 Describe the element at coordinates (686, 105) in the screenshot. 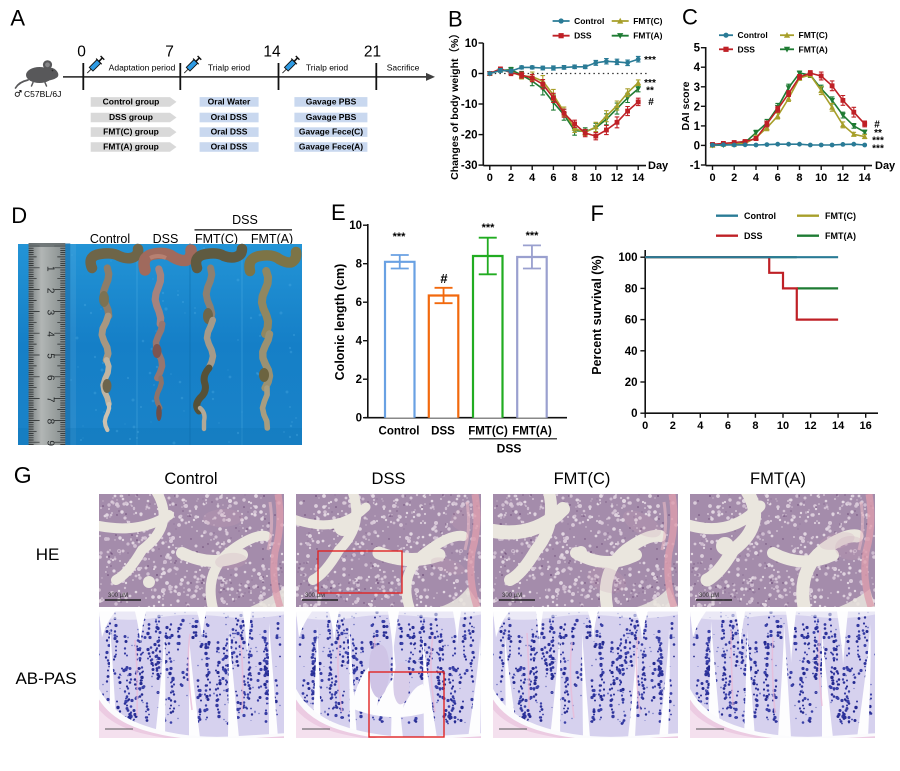

I see `svg-text: DAI score` at that location.